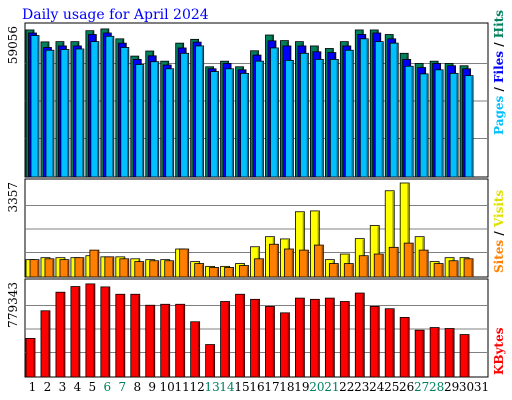  What do you see at coordinates (391, 387) in the screenshot?
I see `x-tick-label-day-25: 25` at bounding box center [391, 387].